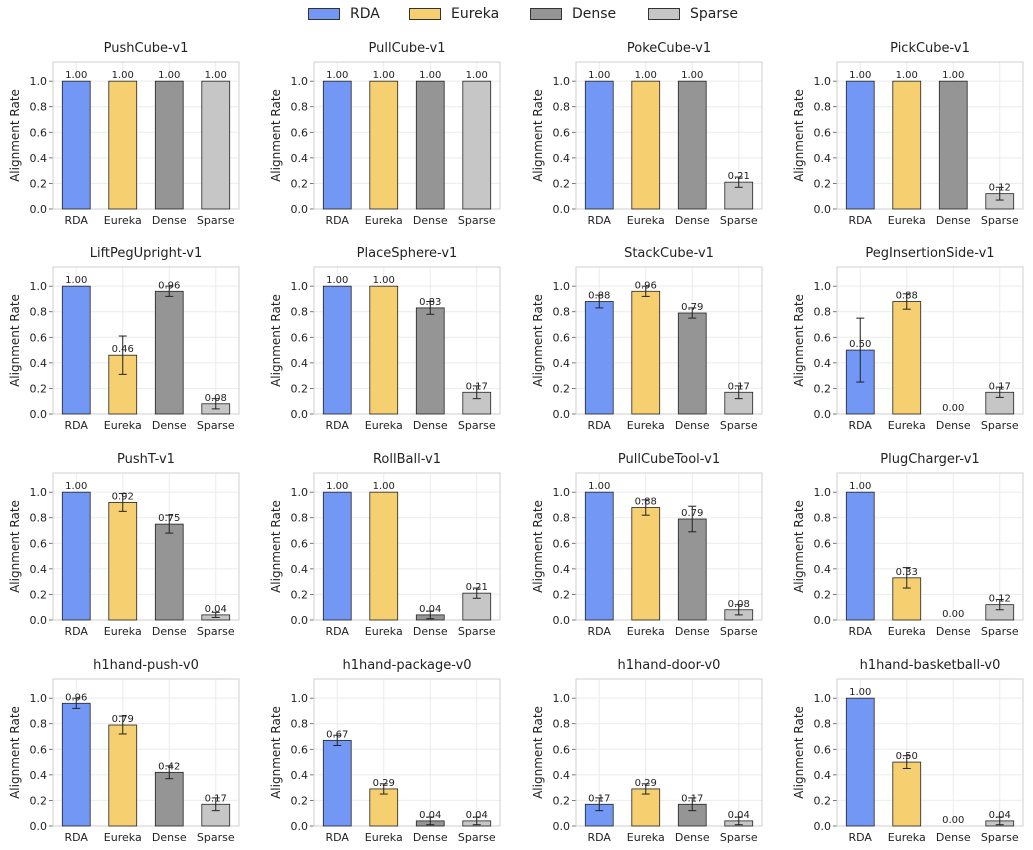  What do you see at coordinates (300, 81) in the screenshot?
I see `chart-2-y-tick-label: 1.0` at bounding box center [300, 81].